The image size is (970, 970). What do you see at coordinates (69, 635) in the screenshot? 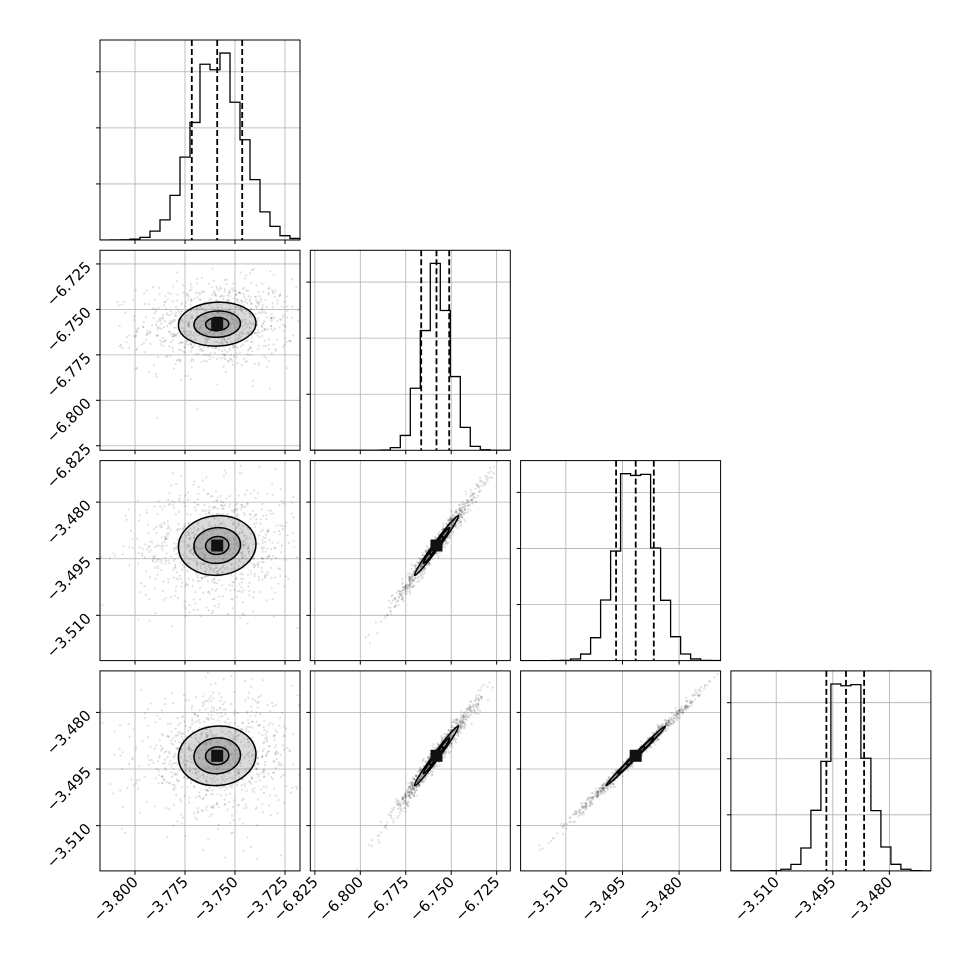
I see `y-tick-label: −3.510` at bounding box center [69, 635].